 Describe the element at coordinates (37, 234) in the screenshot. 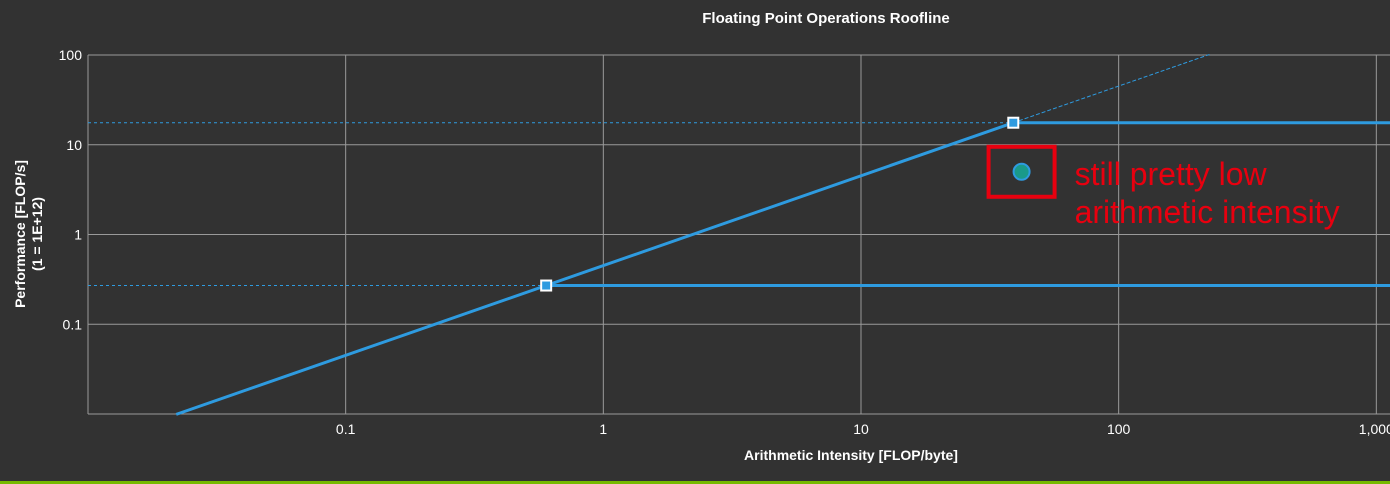

I see `y-axis-label-line2: (1 = 1E+12)` at that location.